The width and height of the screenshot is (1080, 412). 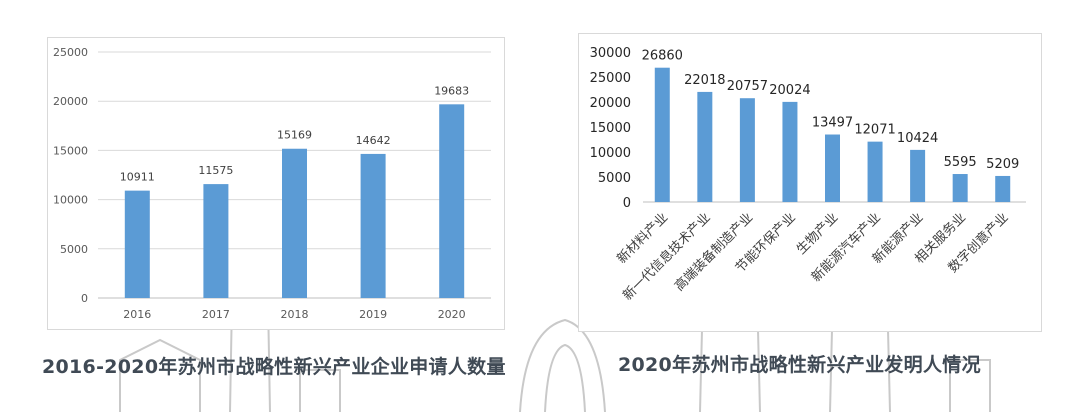 I want to click on data-label: 15169, so click(x=294, y=135).